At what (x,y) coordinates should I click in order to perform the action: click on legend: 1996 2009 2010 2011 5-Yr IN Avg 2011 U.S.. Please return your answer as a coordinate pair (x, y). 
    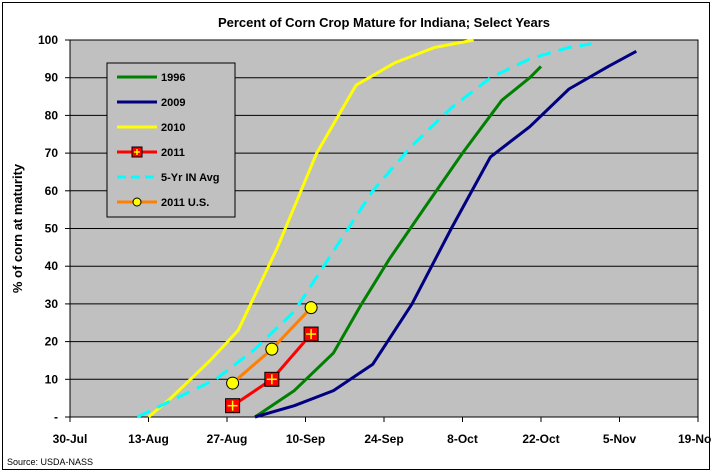
    Looking at the image, I should click on (171, 140).